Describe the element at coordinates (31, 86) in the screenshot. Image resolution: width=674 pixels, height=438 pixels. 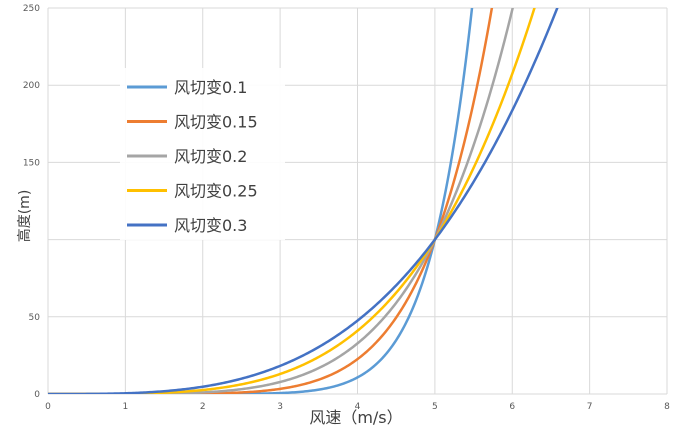
I see `y-tick-label: 200` at that location.